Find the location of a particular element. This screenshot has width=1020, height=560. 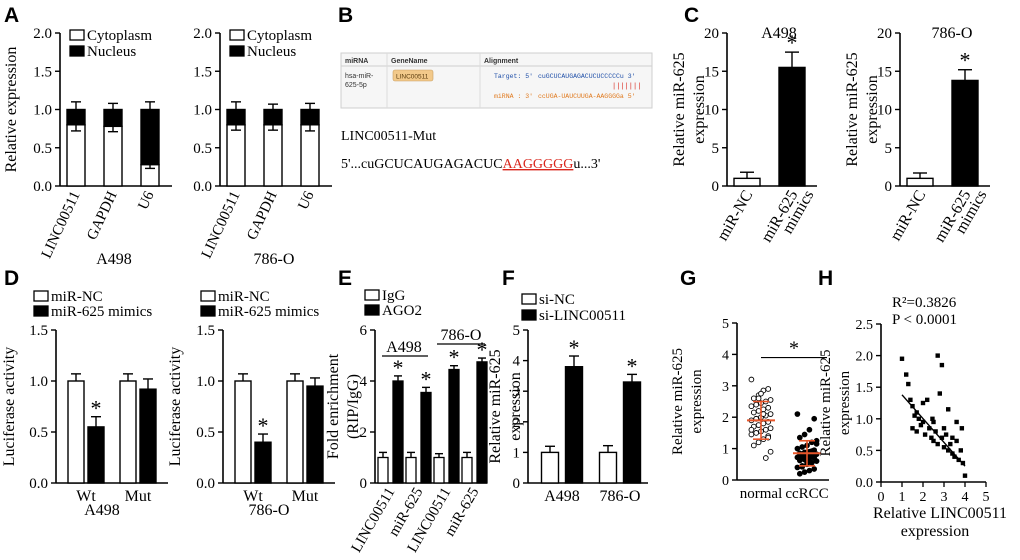

x-tick-label: Wt is located at coordinates (253, 496).